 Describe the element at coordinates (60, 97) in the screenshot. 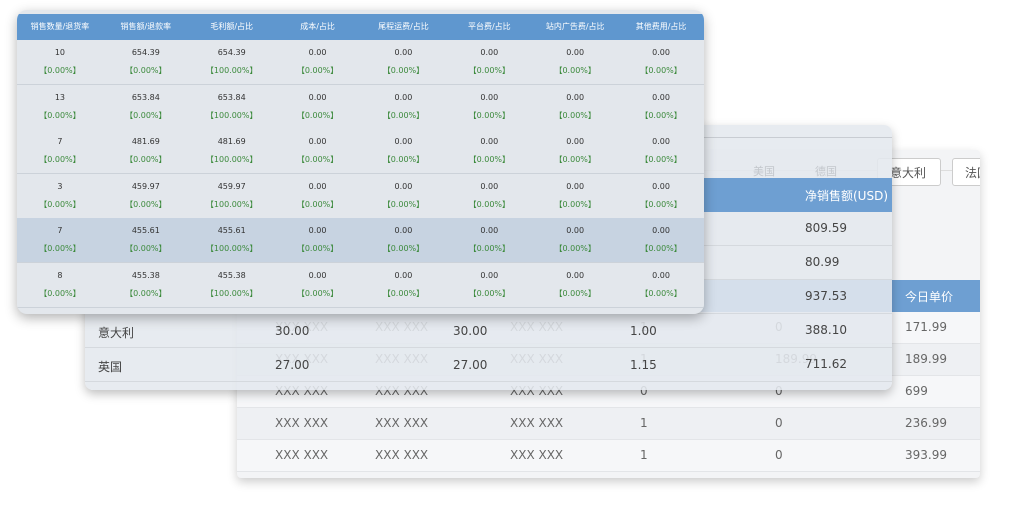

I see `cell-value: 13` at that location.